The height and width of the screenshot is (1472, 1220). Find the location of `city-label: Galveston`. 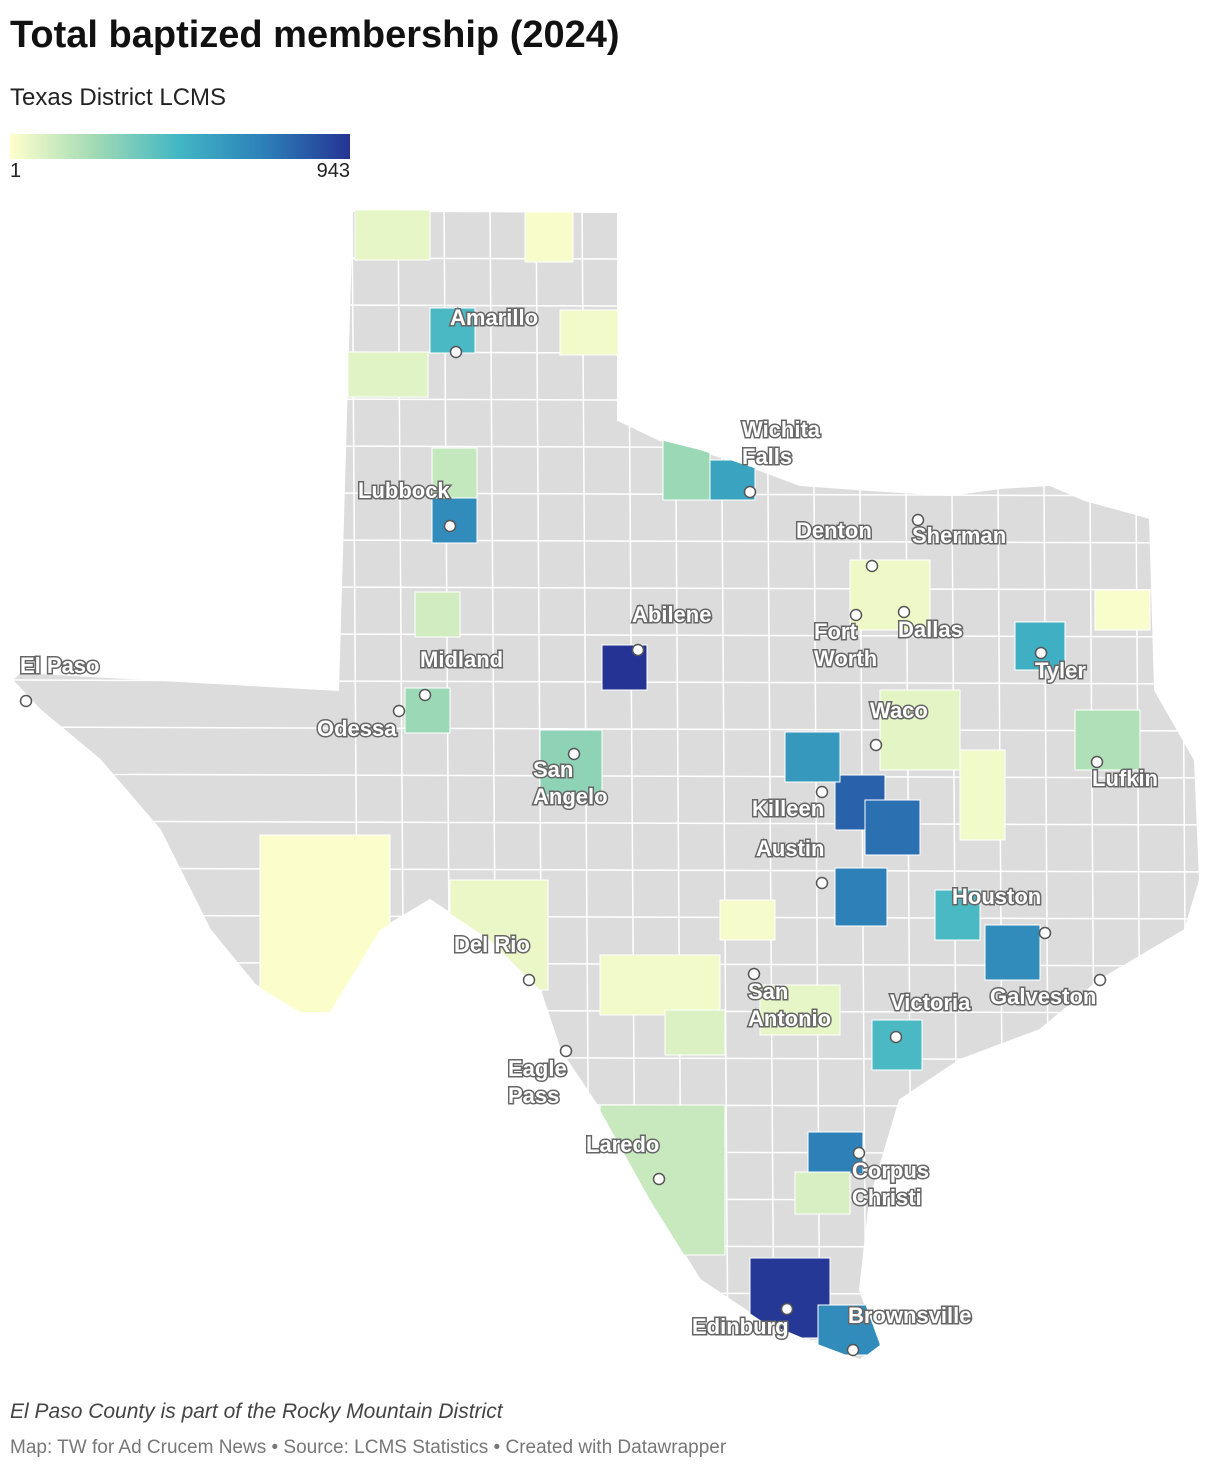

city-label: Galveston is located at coordinates (1043, 996).